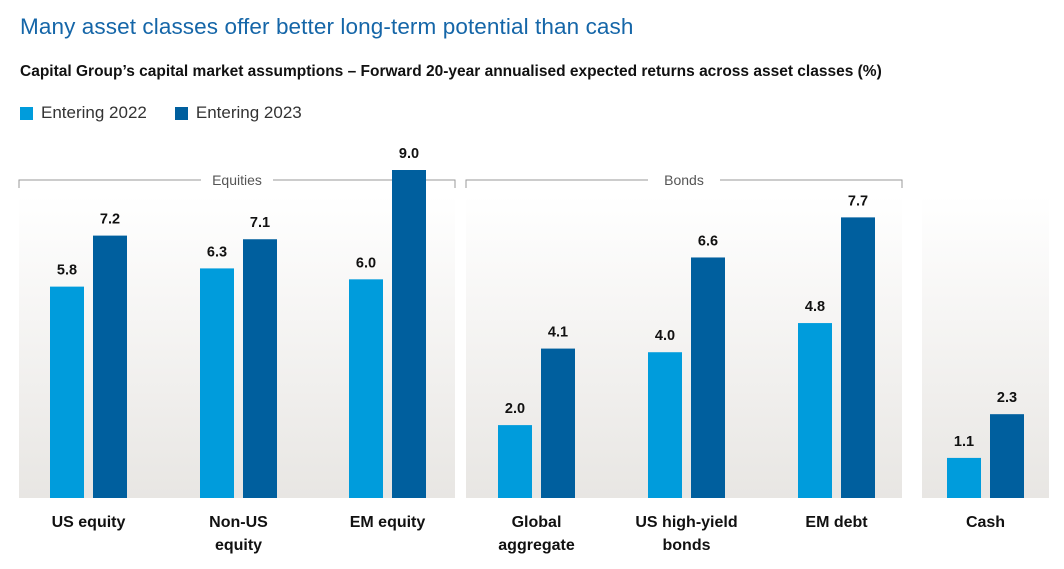 Image resolution: width=1064 pixels, height=569 pixels. I want to click on value-label-non-us-equity-2022: 6.3, so click(217, 252).